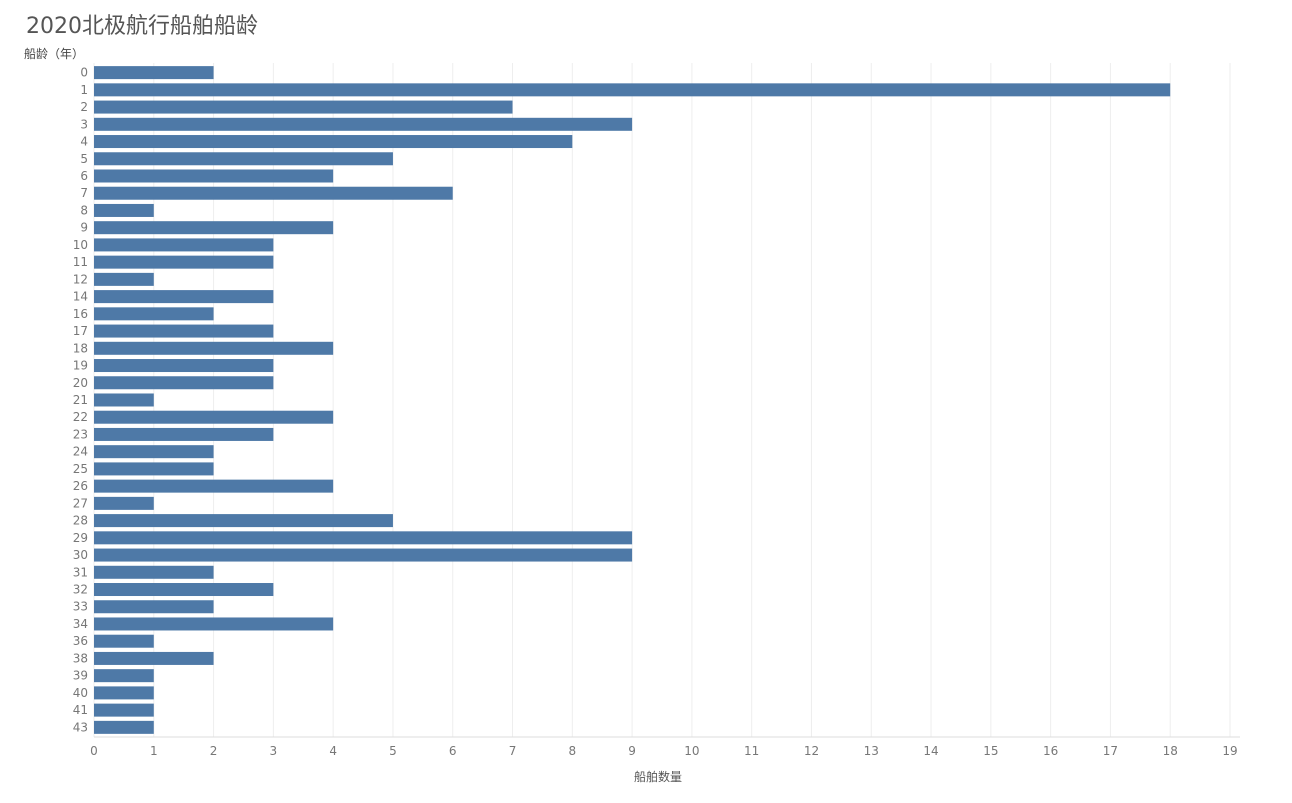  What do you see at coordinates (84, 210) in the screenshot?
I see `y-tick-label: 8` at bounding box center [84, 210].